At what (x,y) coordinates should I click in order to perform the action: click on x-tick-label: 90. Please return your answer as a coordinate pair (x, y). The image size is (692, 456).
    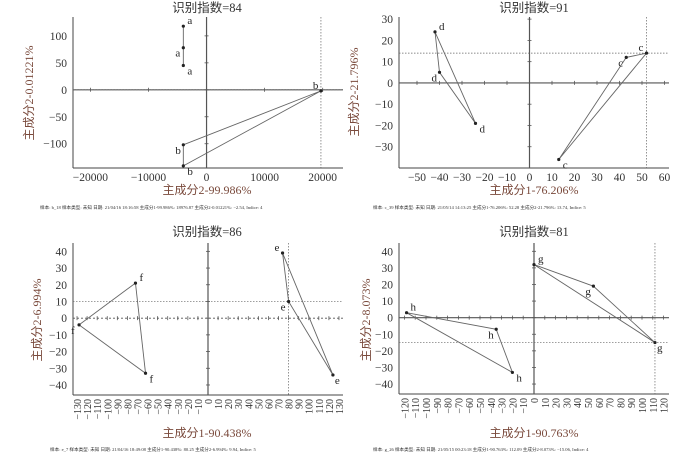
    Looking at the image, I should click on (632, 403).